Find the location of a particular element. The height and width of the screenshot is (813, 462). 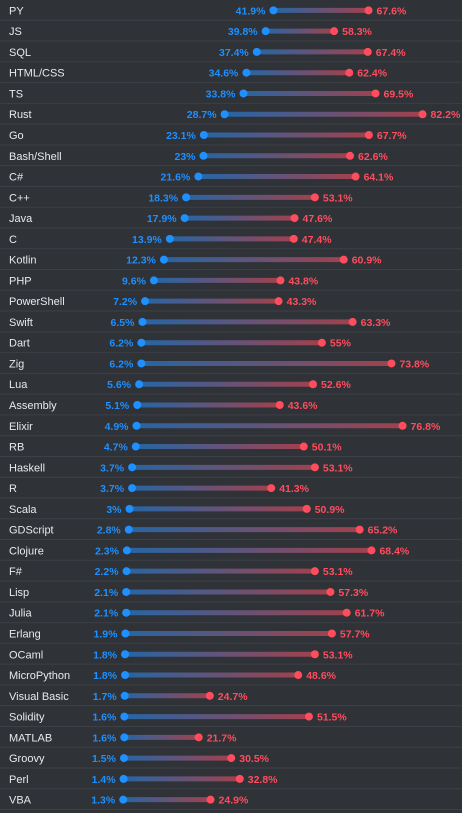

category-label: C# is located at coordinates (16, 178).